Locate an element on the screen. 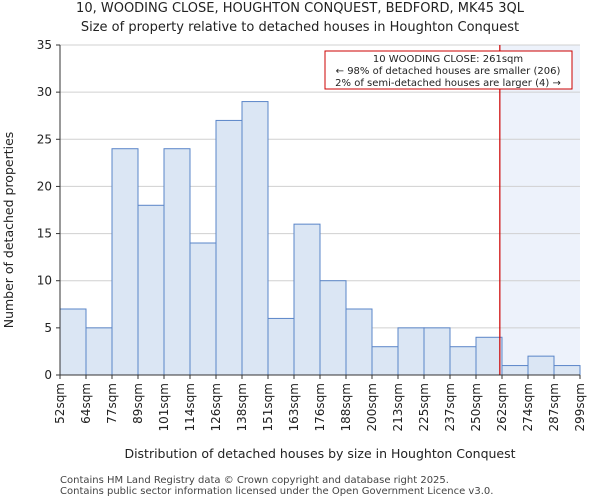 The width and height of the screenshot is (600, 500). annotation-frame is located at coordinates (448, 70).